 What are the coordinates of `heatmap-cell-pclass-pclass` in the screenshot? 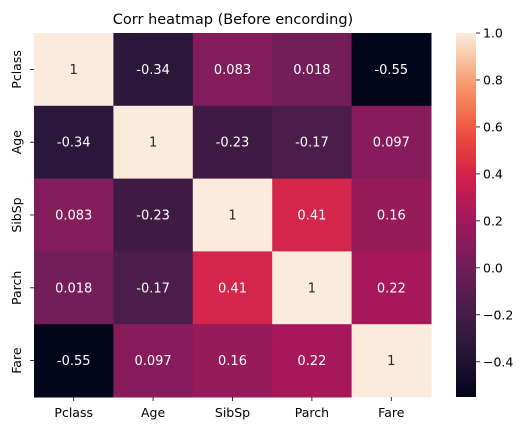 It's located at (74, 70).